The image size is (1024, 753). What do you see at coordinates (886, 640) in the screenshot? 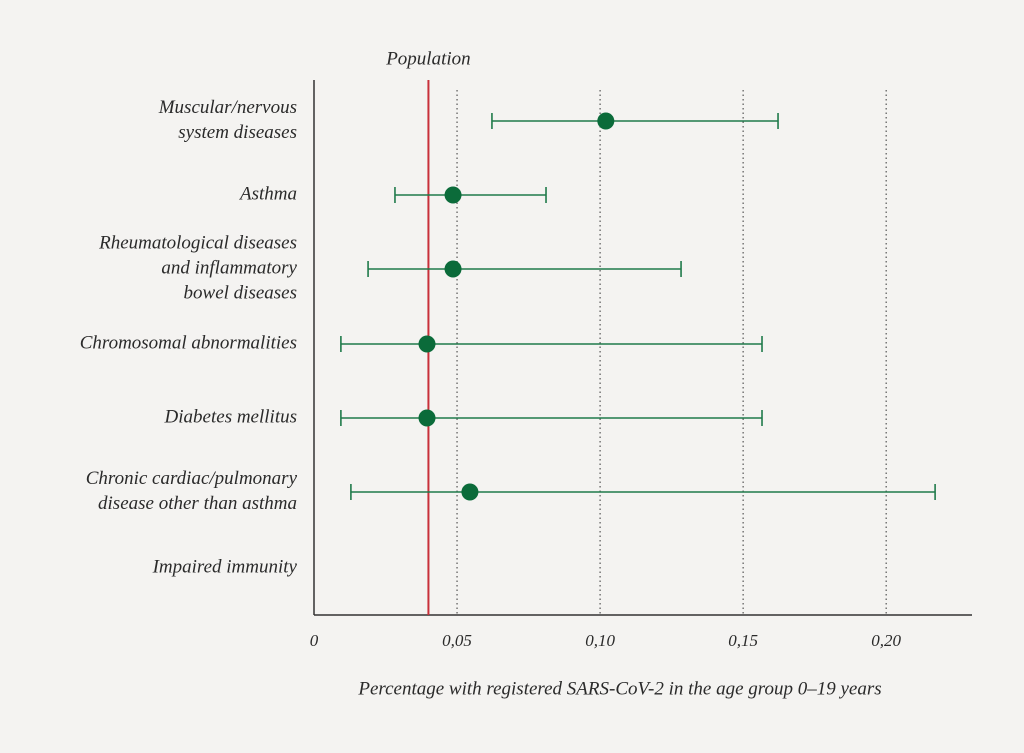
I see `x-tick-label: 0,20` at bounding box center [886, 640].